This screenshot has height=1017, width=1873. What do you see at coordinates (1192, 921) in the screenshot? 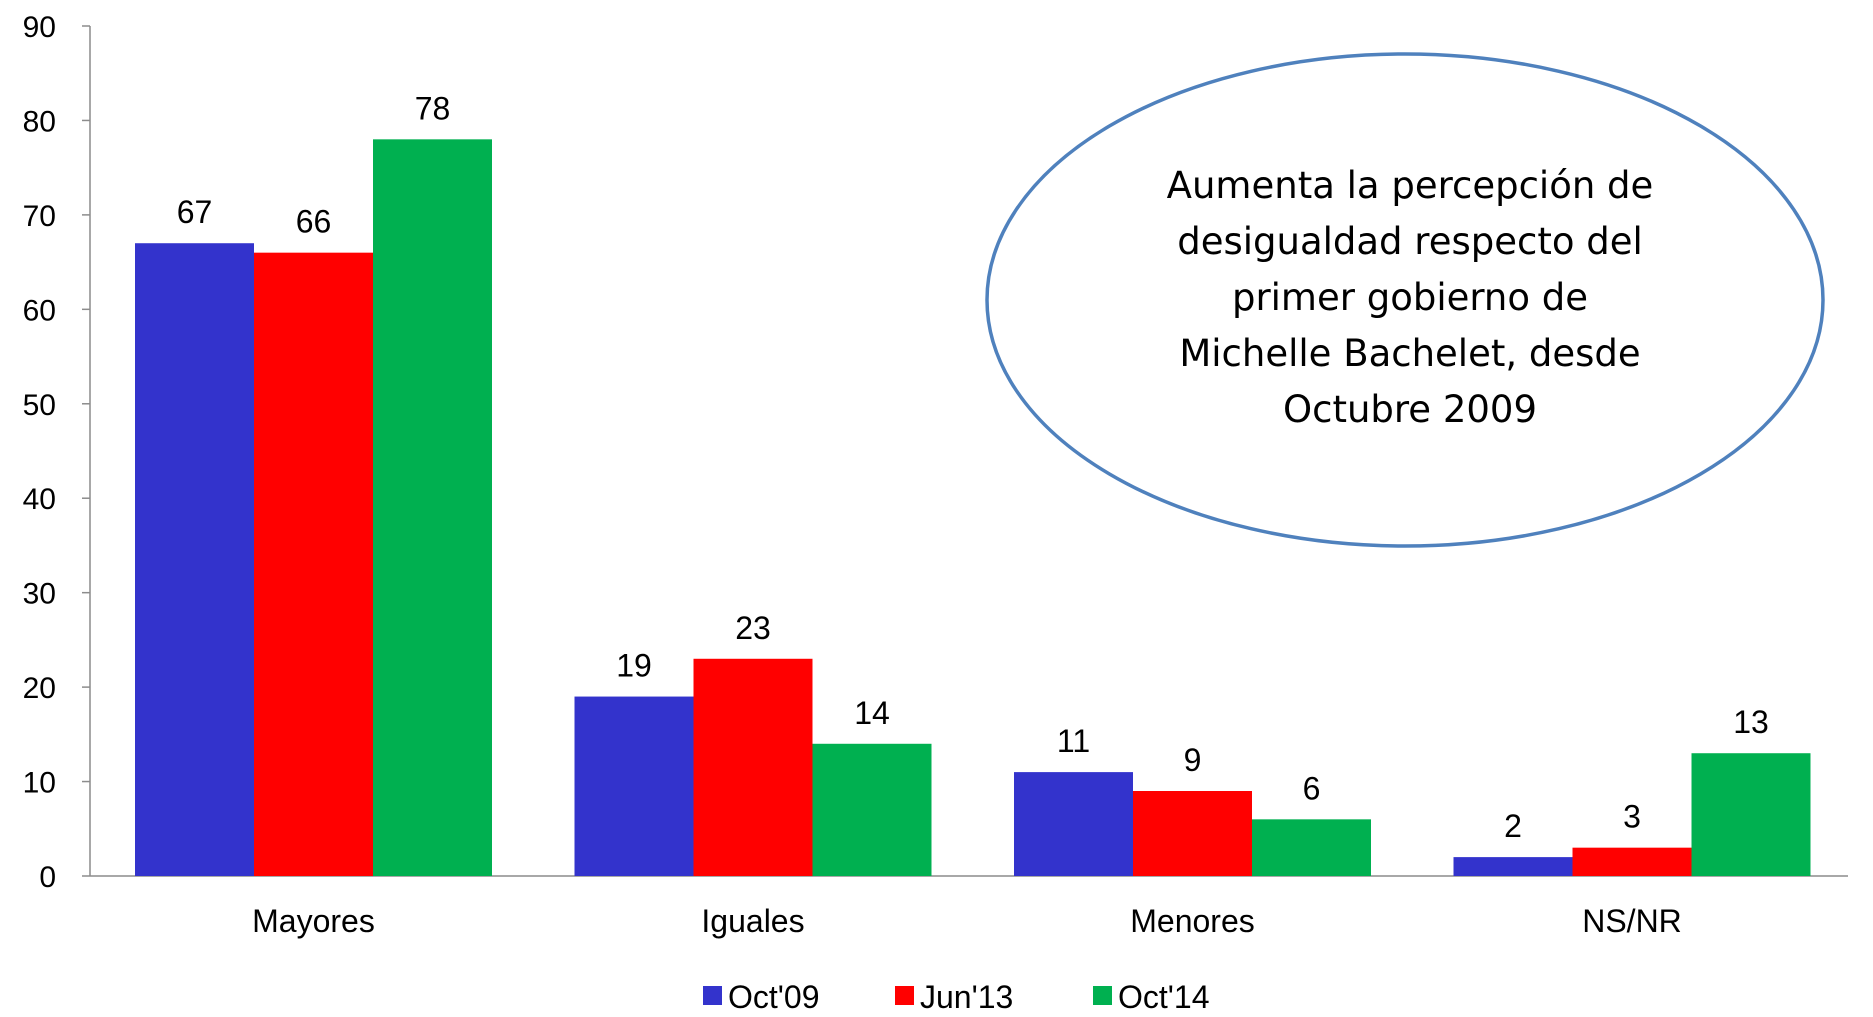
I see `x-category-label: Menores` at bounding box center [1192, 921].